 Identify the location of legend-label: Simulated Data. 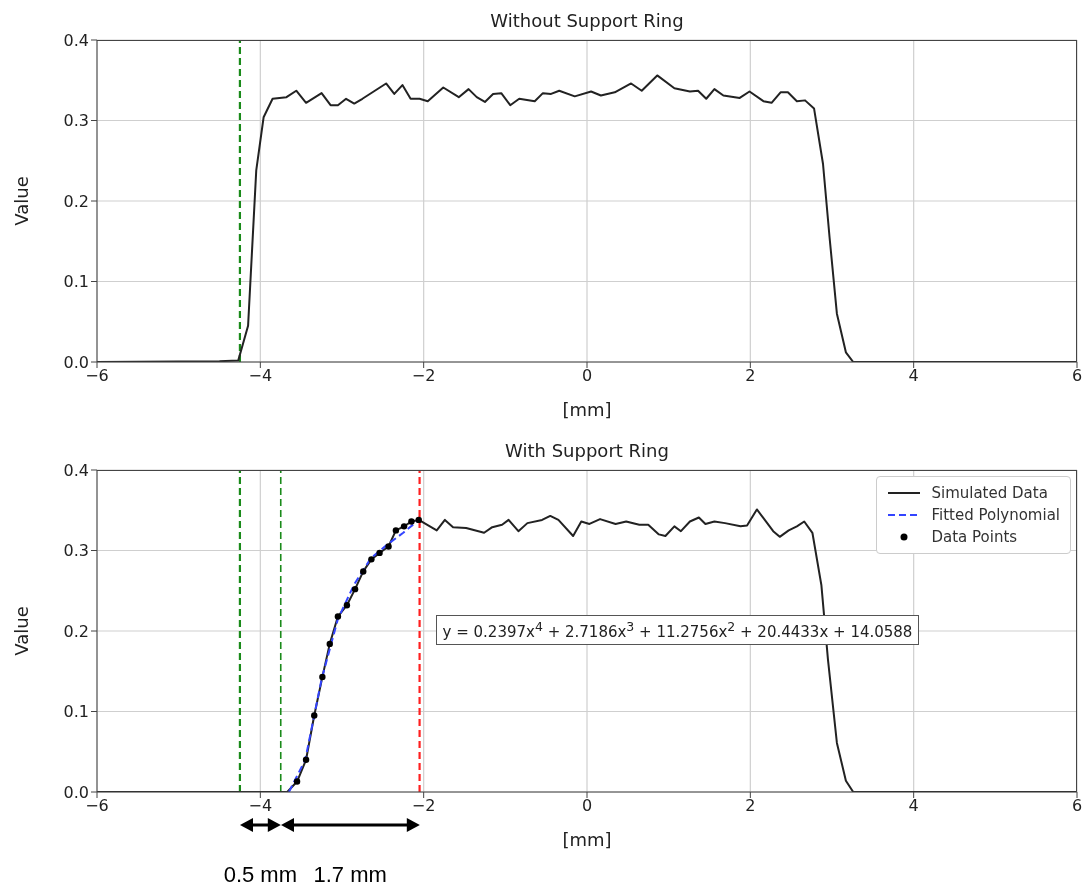
(989, 493).